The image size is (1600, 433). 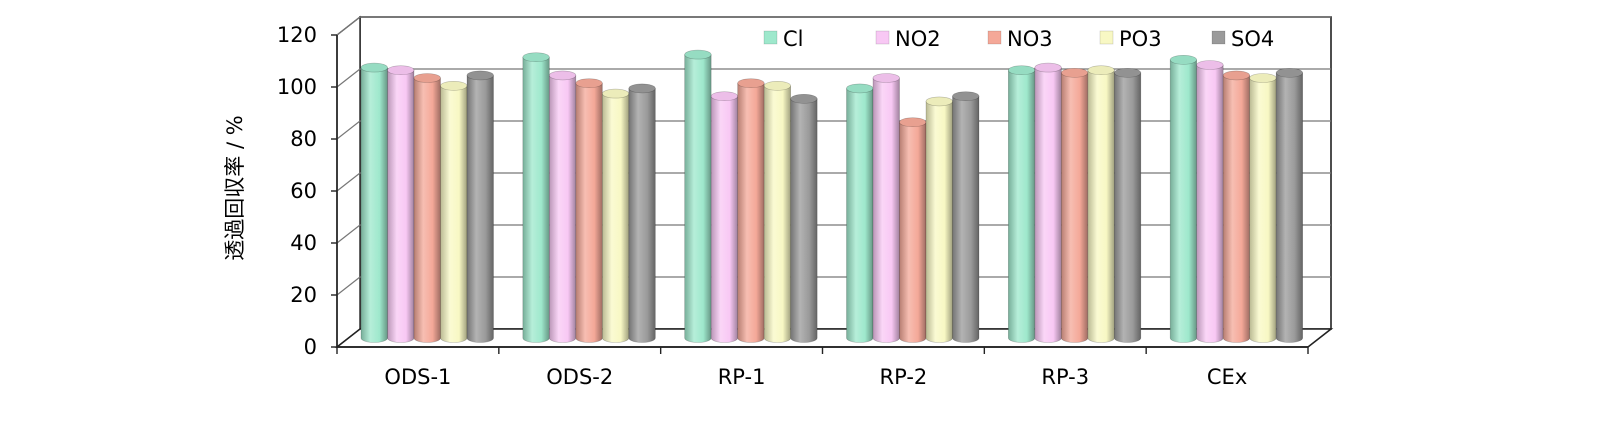 What do you see at coordinates (303, 139) in the screenshot?
I see `y-tick-label: 80` at bounding box center [303, 139].